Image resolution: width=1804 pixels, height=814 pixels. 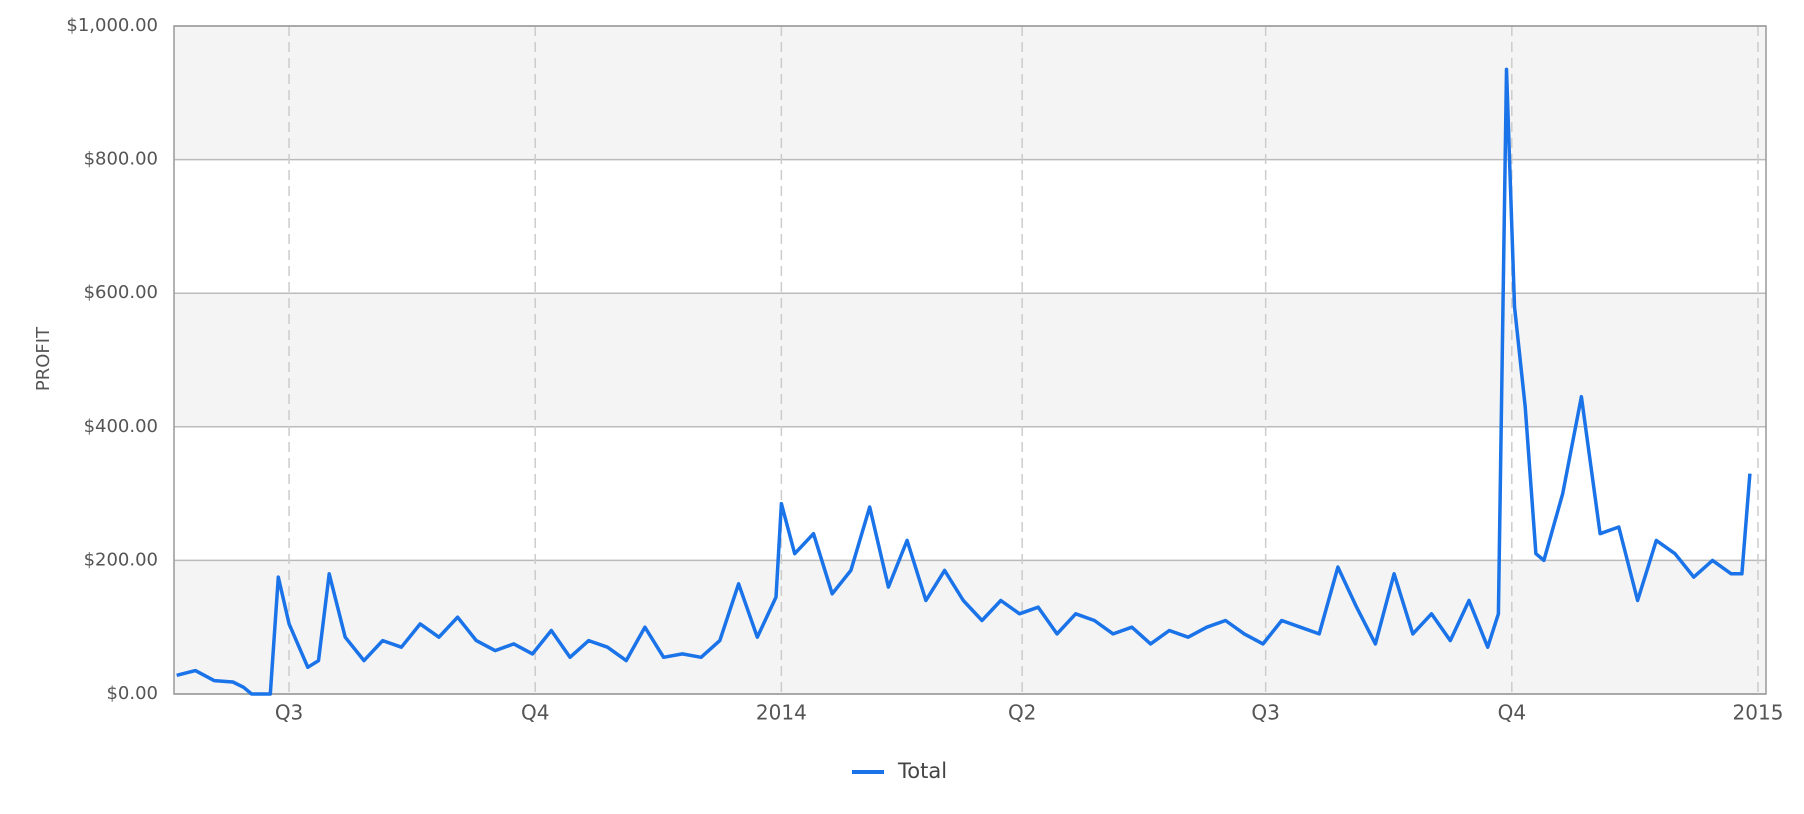 I want to click on y-tick-label: $200.00, so click(x=121, y=559).